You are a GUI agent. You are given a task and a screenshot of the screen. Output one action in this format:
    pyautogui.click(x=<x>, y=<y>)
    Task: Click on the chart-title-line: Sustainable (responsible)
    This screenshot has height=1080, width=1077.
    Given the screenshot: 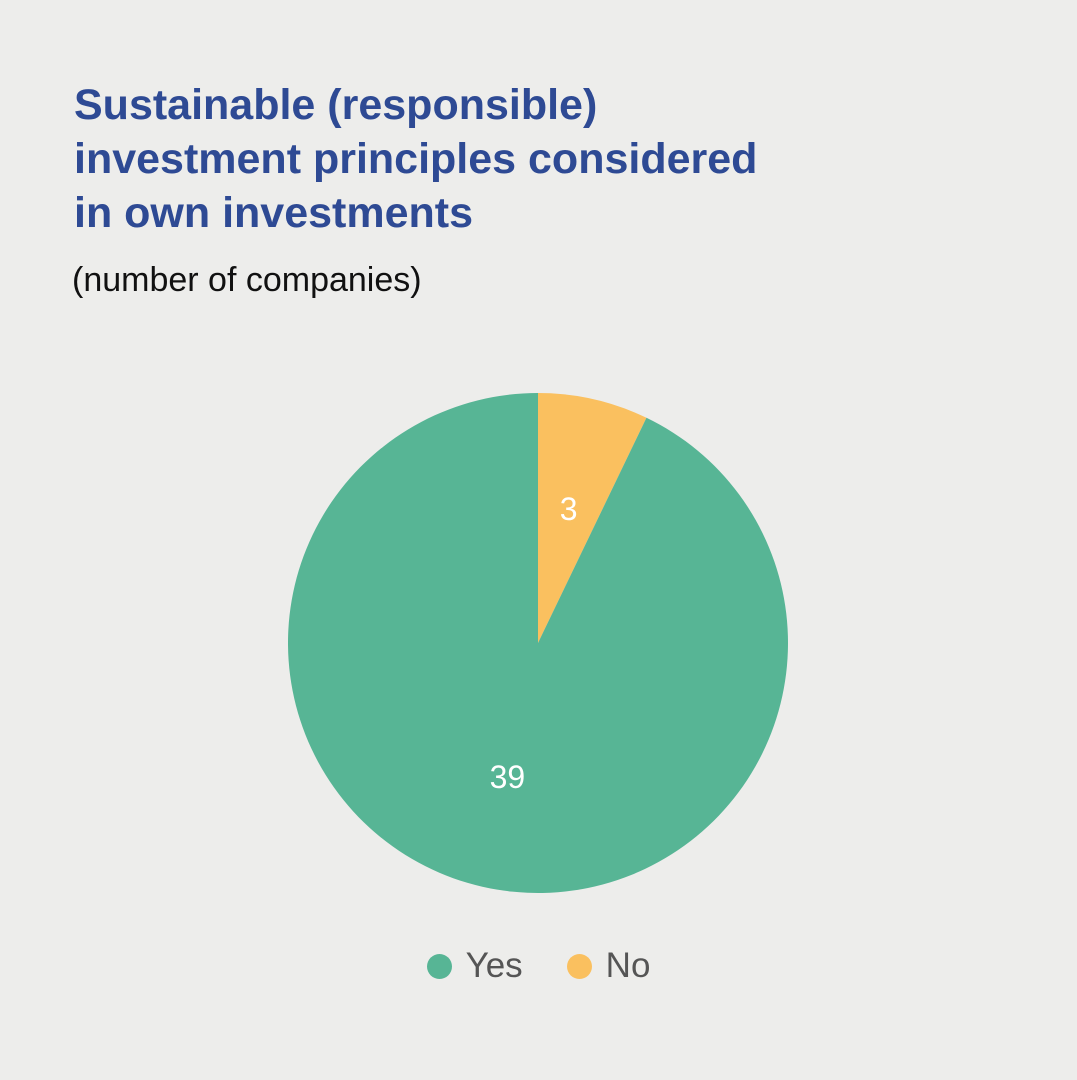 What is the action you would take?
    pyautogui.click(x=336, y=105)
    